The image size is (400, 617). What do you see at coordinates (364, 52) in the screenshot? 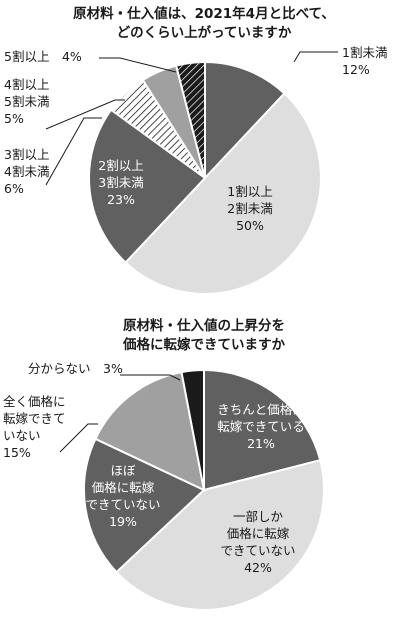
I see `chart-1-label-1-line-1: 1割未満` at bounding box center [364, 52].